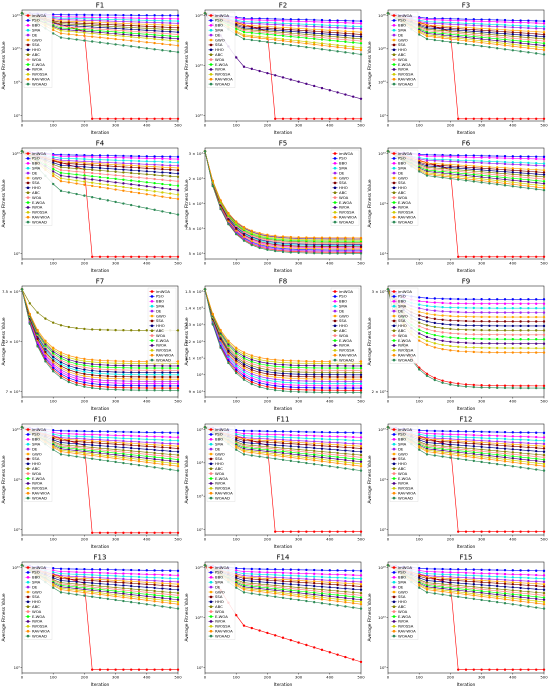 The height and width of the screenshot is (694, 550). What do you see at coordinates (466, 282) in the screenshot?
I see `chart-title: F9` at bounding box center [466, 282].